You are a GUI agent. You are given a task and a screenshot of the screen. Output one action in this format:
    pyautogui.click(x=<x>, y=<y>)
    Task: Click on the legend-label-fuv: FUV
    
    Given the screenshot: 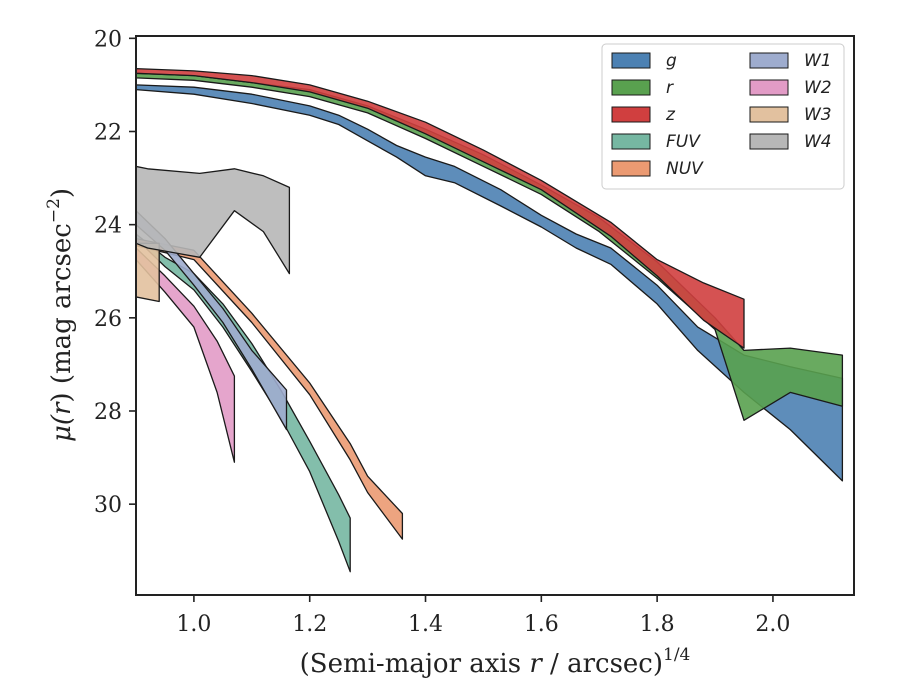 What is the action you would take?
    pyautogui.click(x=683, y=142)
    